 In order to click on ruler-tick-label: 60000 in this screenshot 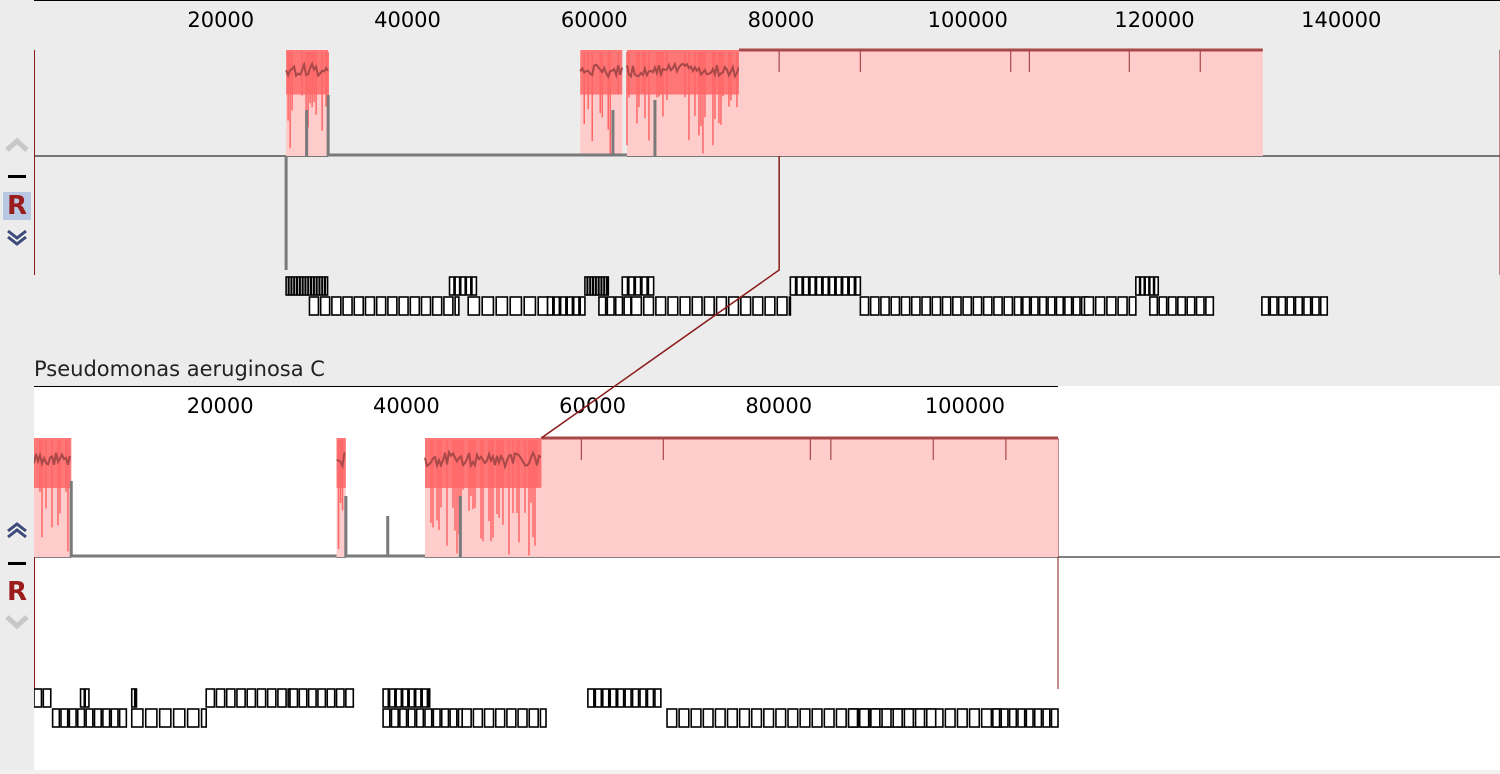, I will do `click(592, 406)`.